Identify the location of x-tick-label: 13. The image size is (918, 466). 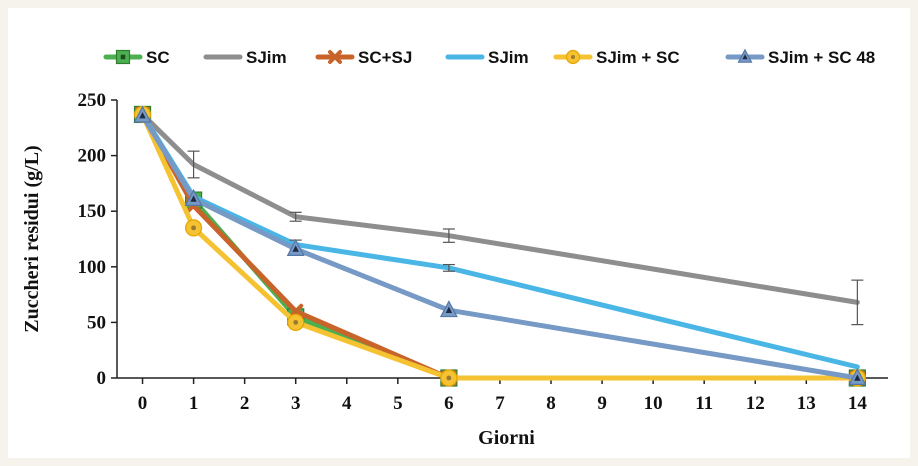
(806, 403).